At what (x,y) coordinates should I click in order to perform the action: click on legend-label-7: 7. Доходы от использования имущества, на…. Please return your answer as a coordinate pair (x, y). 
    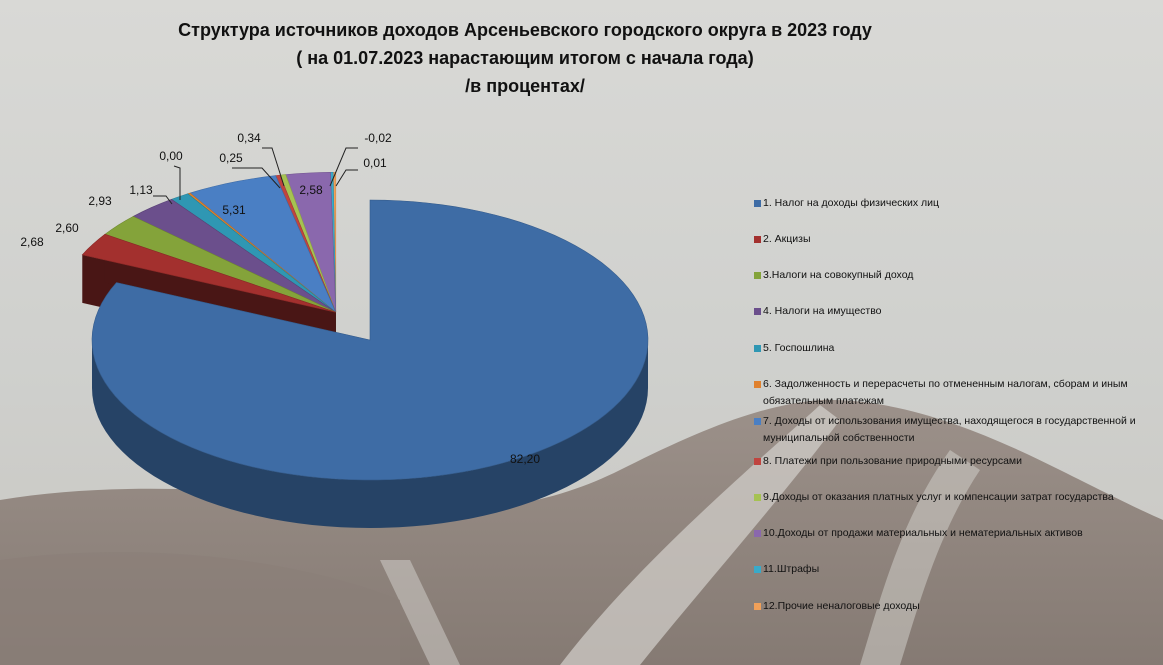
    Looking at the image, I should click on (949, 429).